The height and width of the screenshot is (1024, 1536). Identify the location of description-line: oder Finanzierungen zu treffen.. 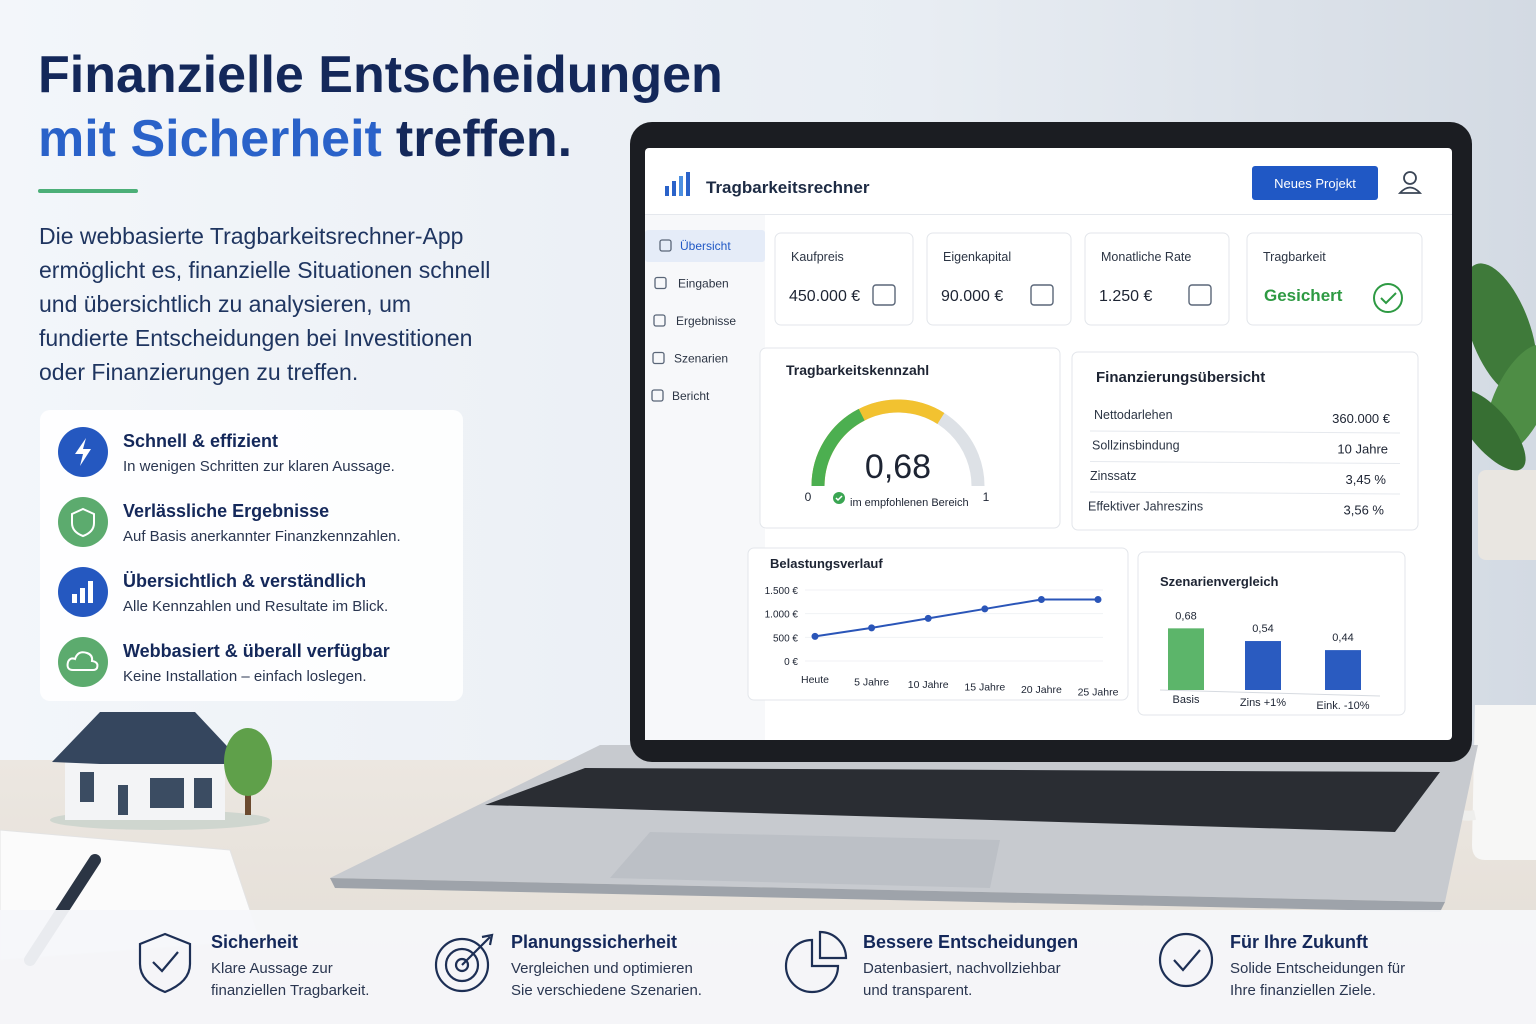
(198, 372).